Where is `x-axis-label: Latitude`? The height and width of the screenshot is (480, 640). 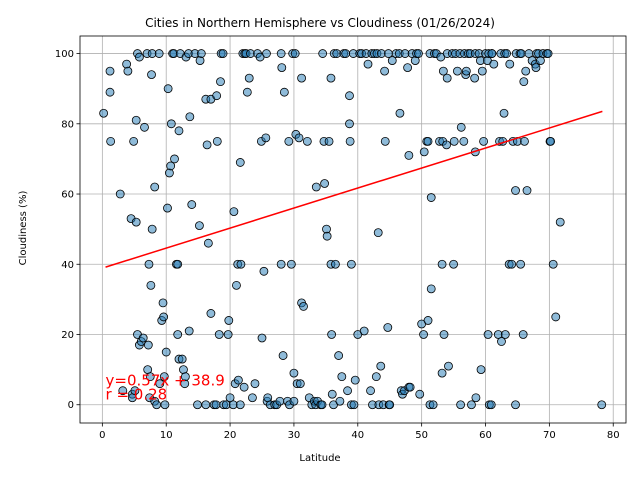 x-axis-label: Latitude is located at coordinates (319, 458).